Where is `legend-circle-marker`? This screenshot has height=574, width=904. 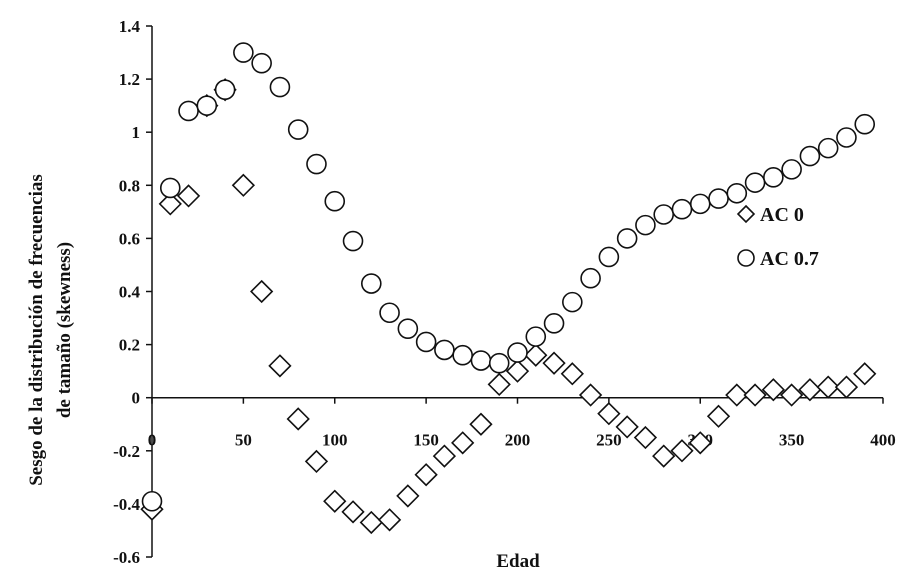 legend-circle-marker is located at coordinates (746, 258).